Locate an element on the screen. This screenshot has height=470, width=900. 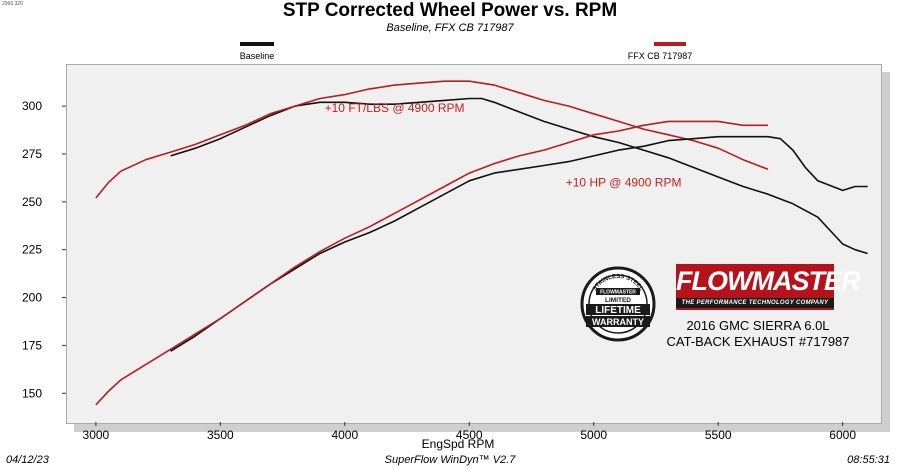
x-tick-label: 4500 is located at coordinates (469, 435).